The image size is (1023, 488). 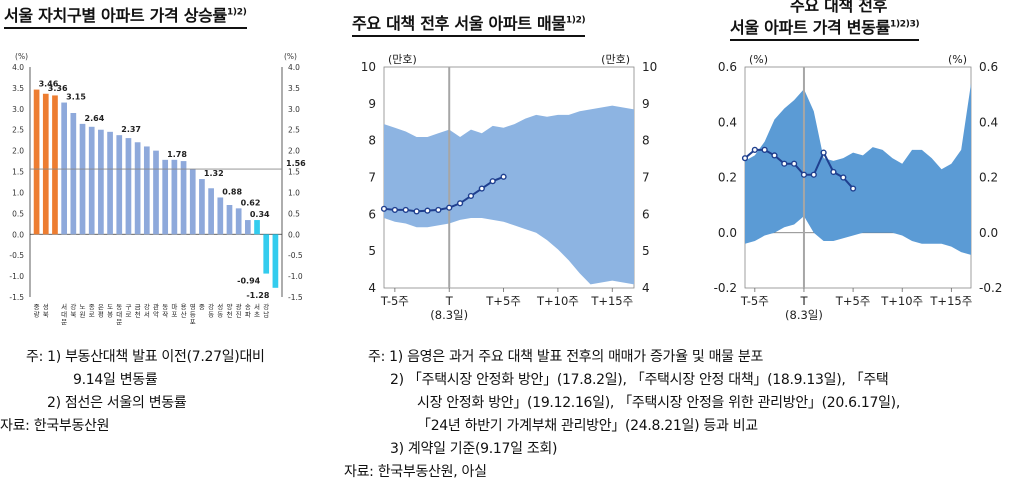 I want to click on y-tick-label-right: 7, so click(x=646, y=178).